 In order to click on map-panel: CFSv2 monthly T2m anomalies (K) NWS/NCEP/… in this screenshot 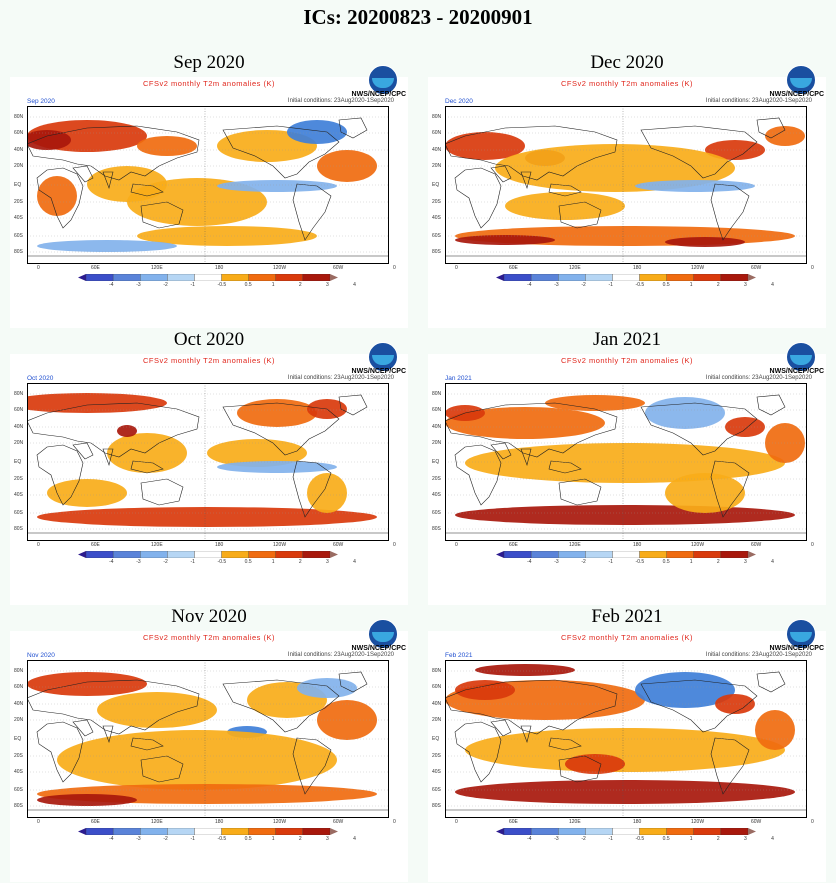, I will do `click(627, 473)`.